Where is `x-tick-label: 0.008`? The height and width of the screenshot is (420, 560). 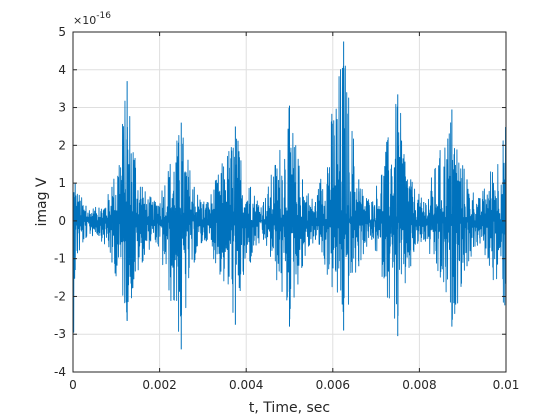
x-tick-label: 0.008 is located at coordinates (419, 385).